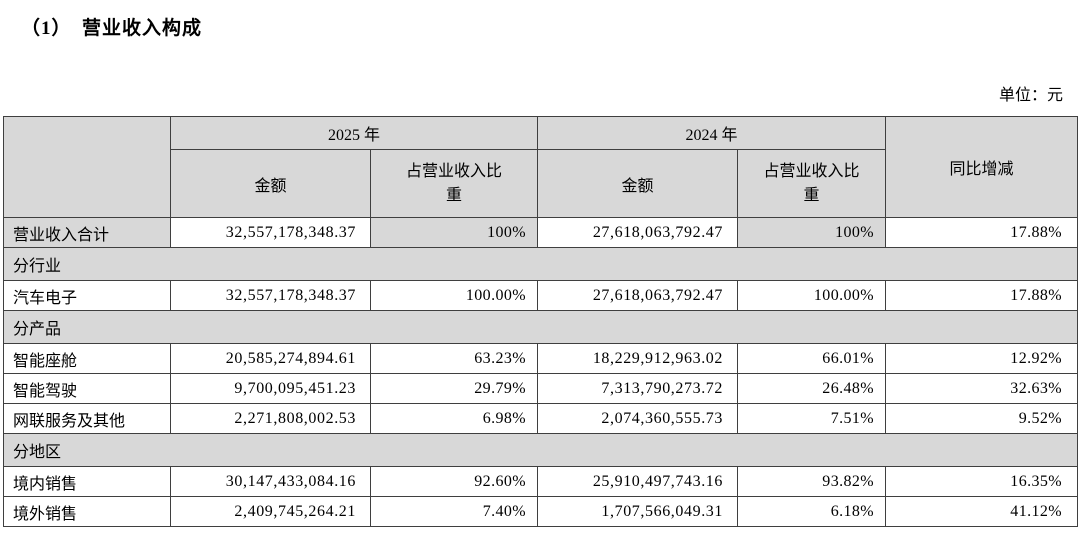 This screenshot has height=535, width=1080. I want to click on row-label: 境内销售, so click(87, 481).